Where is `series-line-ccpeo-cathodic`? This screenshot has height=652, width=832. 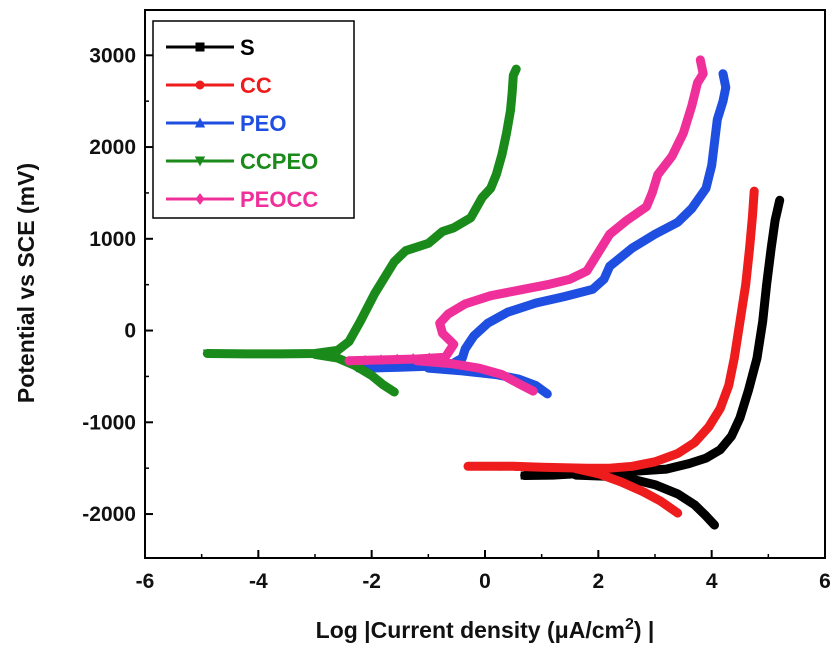
series-line-ccpeo-cathodic is located at coordinates (354, 373).